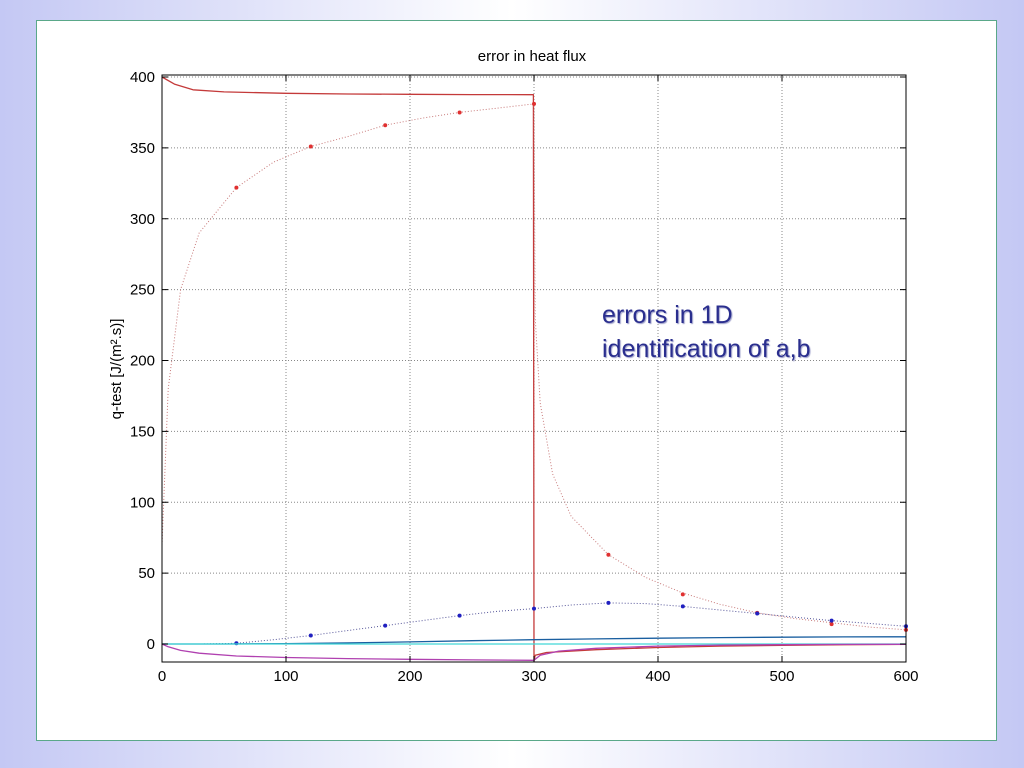 The image size is (1024, 768). Describe the element at coordinates (409, 676) in the screenshot. I see `x-tick-label: 200` at that location.